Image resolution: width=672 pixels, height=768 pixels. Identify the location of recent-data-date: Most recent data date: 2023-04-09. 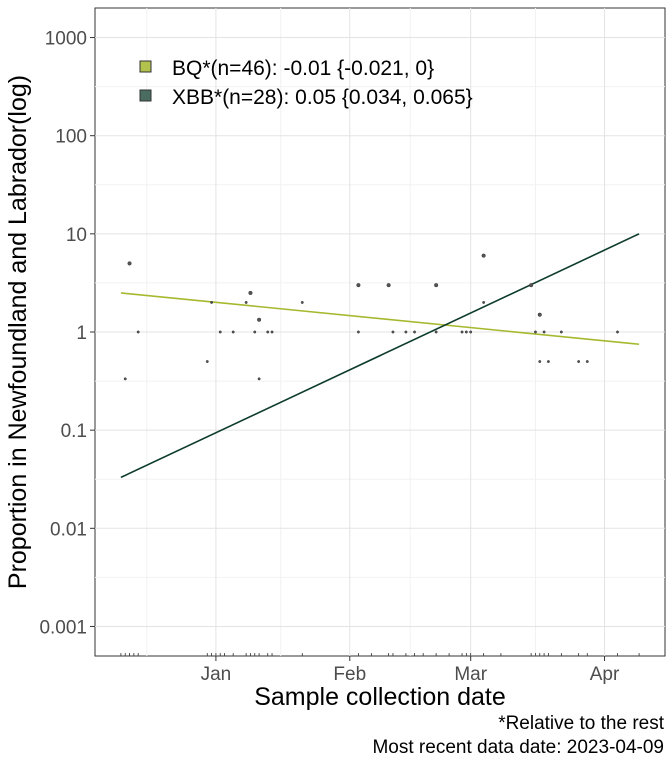
(518, 747).